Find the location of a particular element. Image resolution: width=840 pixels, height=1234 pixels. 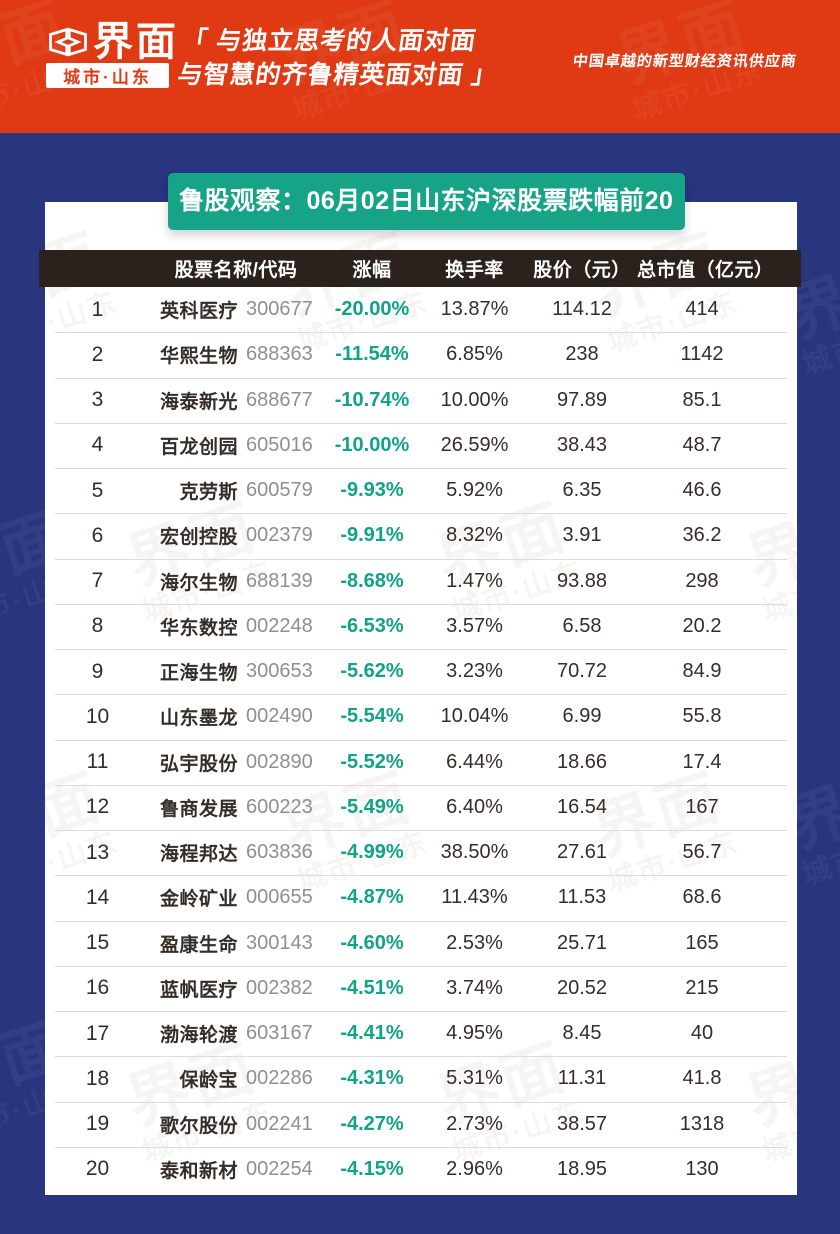

cell-turnover-rate: 3.57% is located at coordinates (474, 625).